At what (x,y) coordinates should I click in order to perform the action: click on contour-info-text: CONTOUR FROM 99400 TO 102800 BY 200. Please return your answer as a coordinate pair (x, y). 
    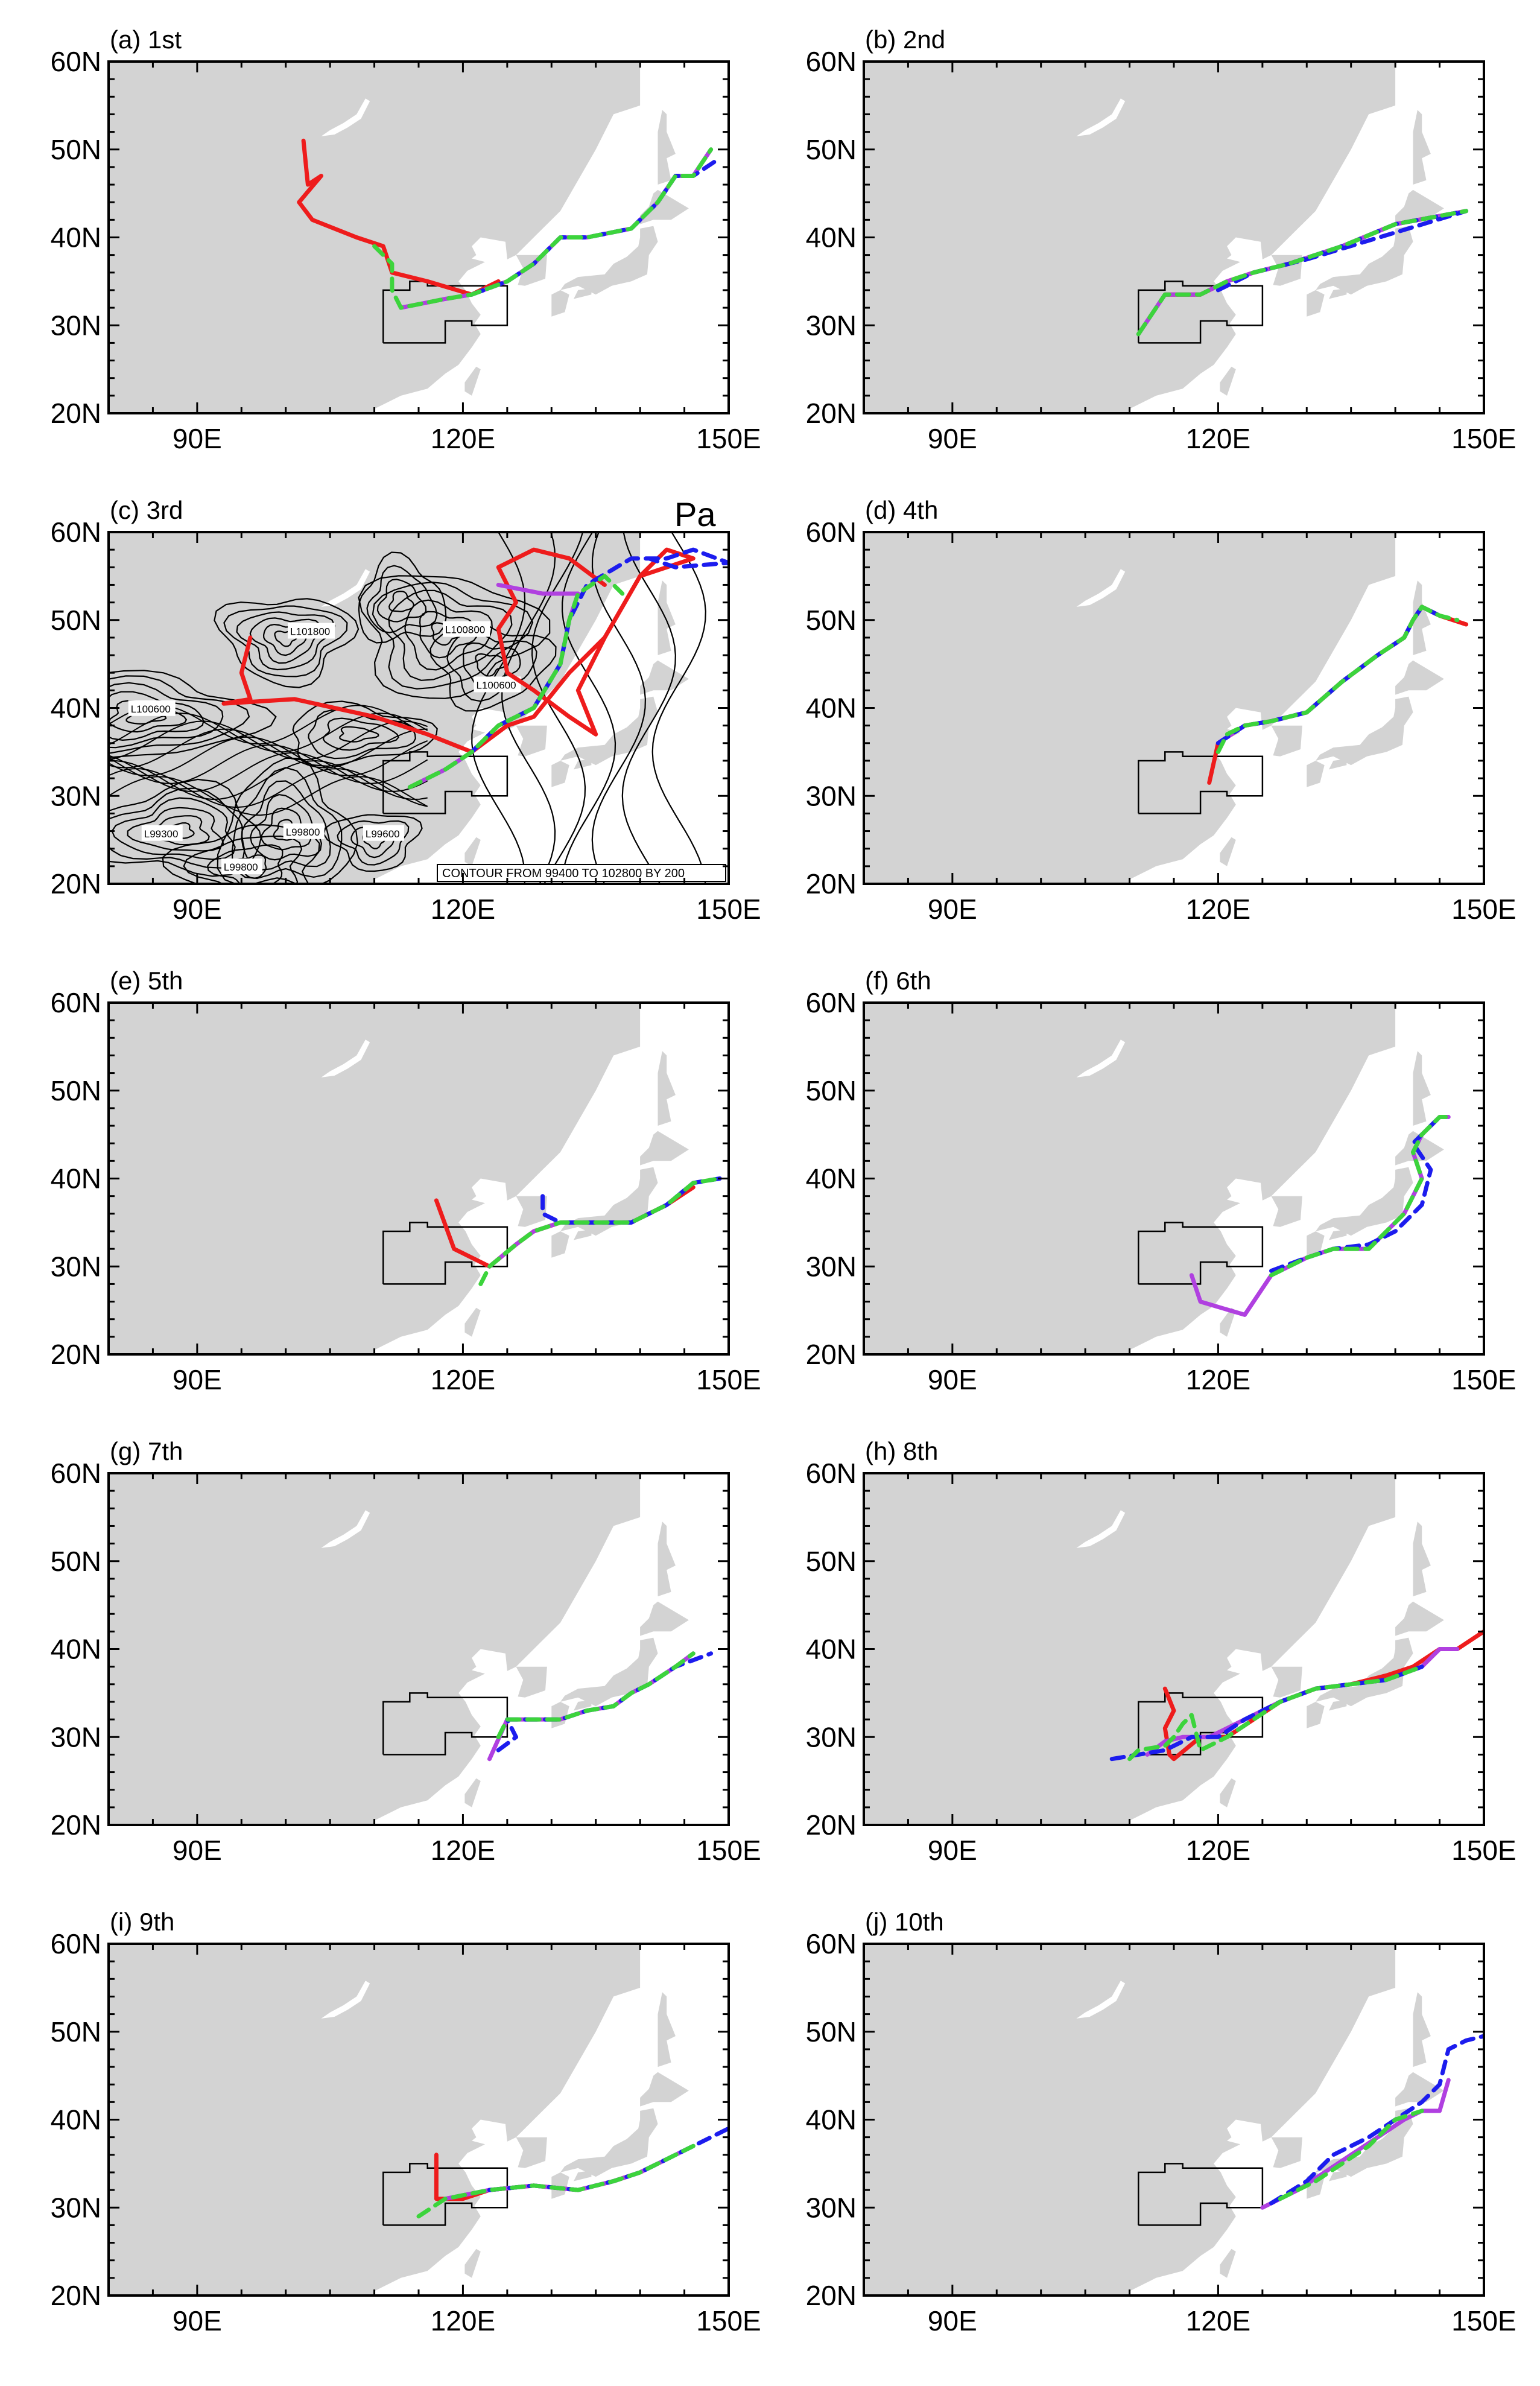
    Looking at the image, I should click on (563, 873).